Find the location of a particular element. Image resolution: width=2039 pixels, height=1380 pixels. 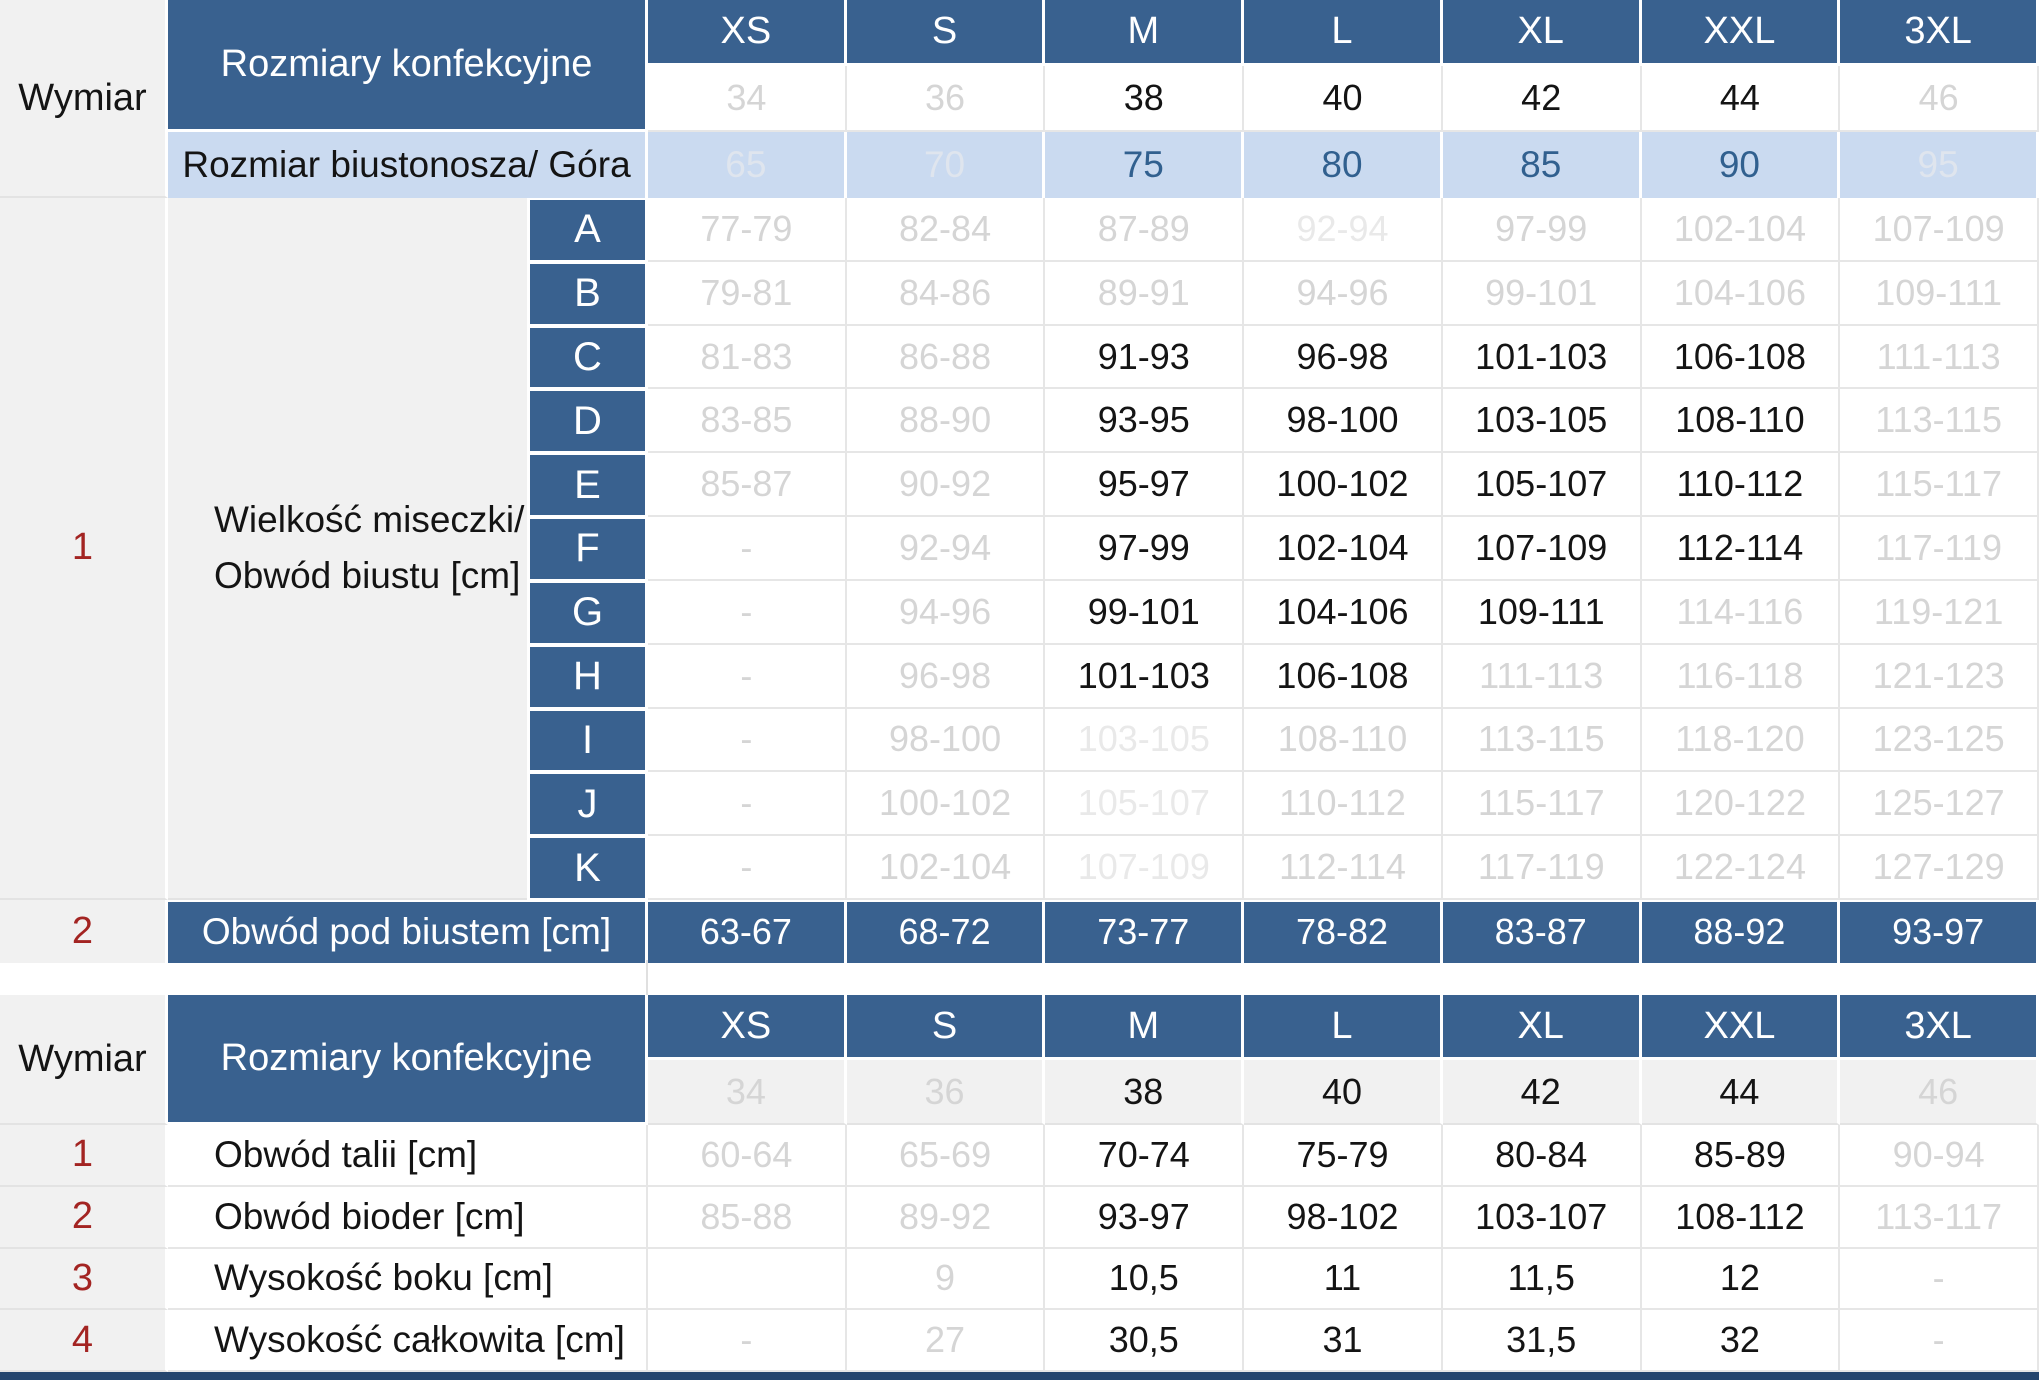

table2-corner-label: Wymiar is located at coordinates (84, 1060).